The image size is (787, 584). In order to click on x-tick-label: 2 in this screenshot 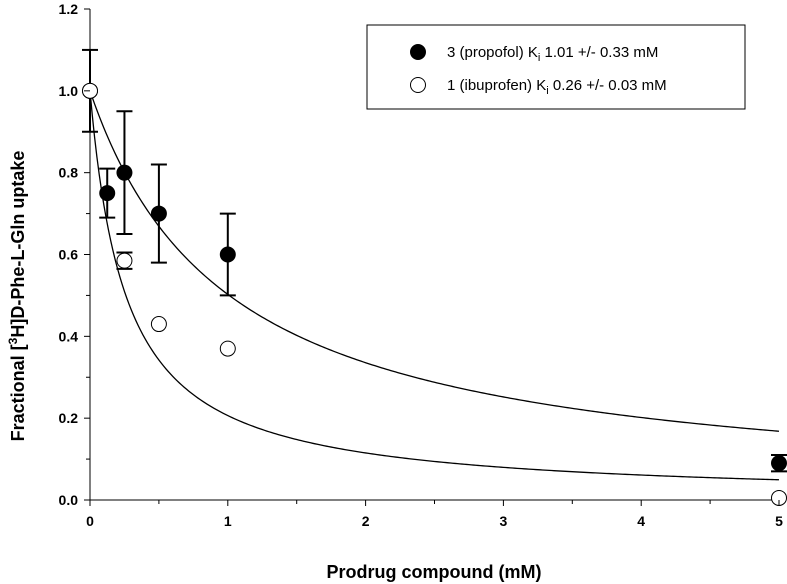, I will do `click(366, 521)`.